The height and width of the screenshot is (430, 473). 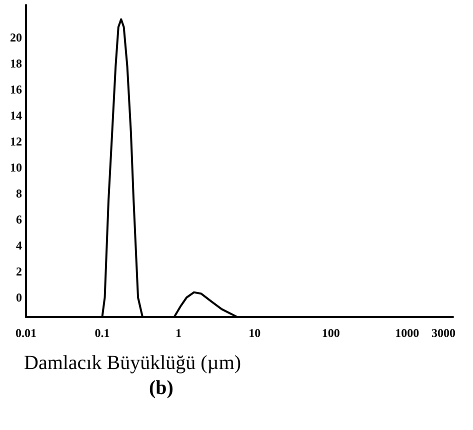 What do you see at coordinates (16, 37) in the screenshot?
I see `y-tick-label: 20` at bounding box center [16, 37].